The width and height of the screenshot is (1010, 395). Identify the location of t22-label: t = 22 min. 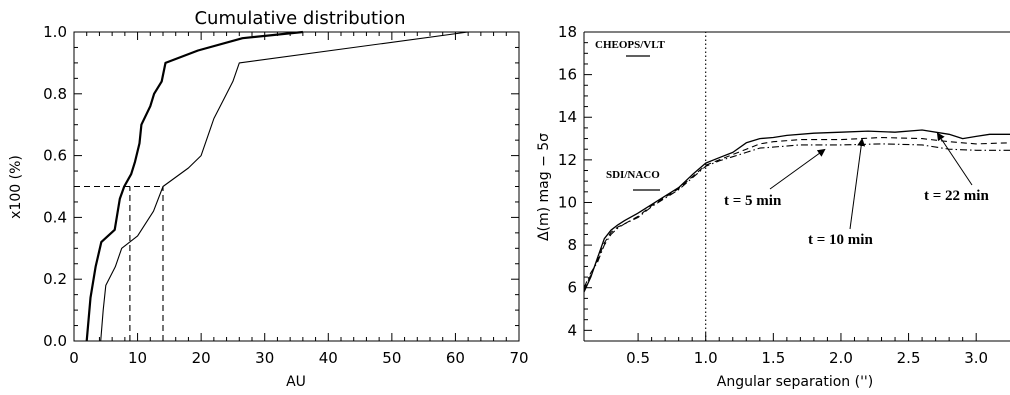
(956, 196).